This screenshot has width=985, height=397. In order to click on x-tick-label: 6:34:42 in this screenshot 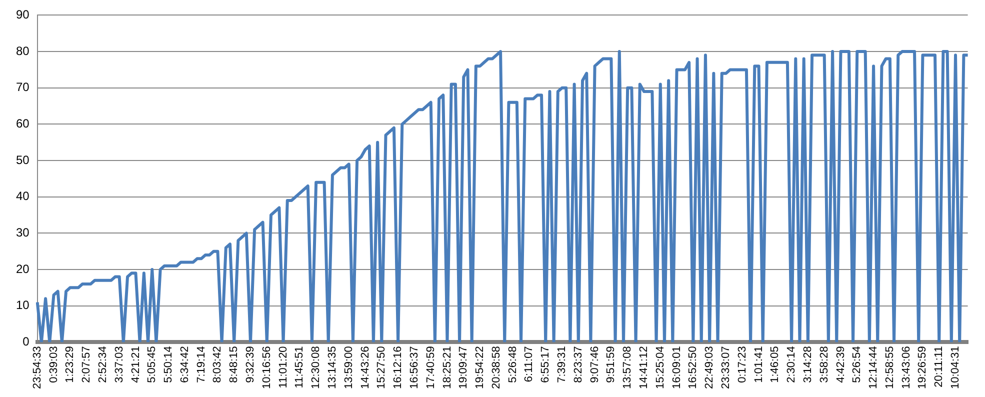, I will do `click(184, 364)`.